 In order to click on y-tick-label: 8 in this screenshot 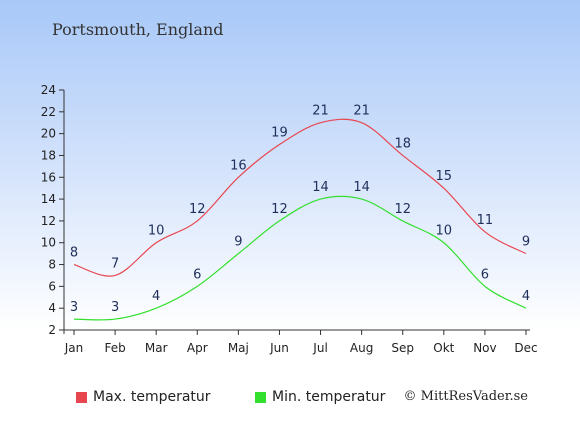, I will do `click(52, 265)`.